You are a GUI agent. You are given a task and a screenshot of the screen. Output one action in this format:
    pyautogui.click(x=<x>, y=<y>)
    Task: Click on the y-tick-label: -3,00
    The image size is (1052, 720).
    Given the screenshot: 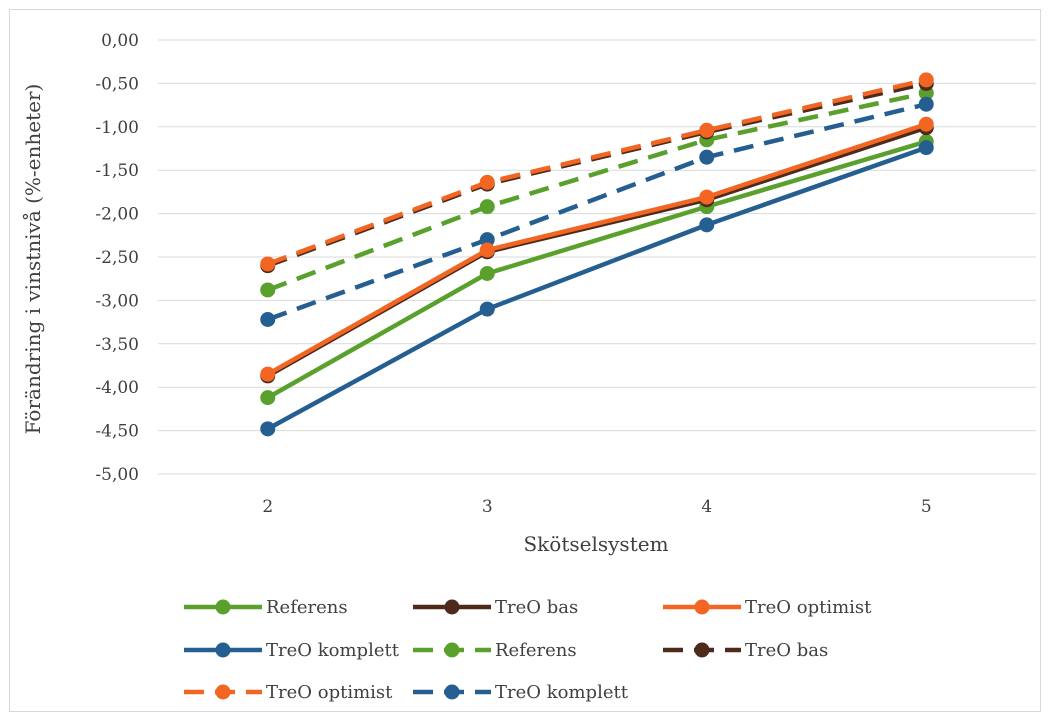 What is the action you would take?
    pyautogui.click(x=117, y=301)
    